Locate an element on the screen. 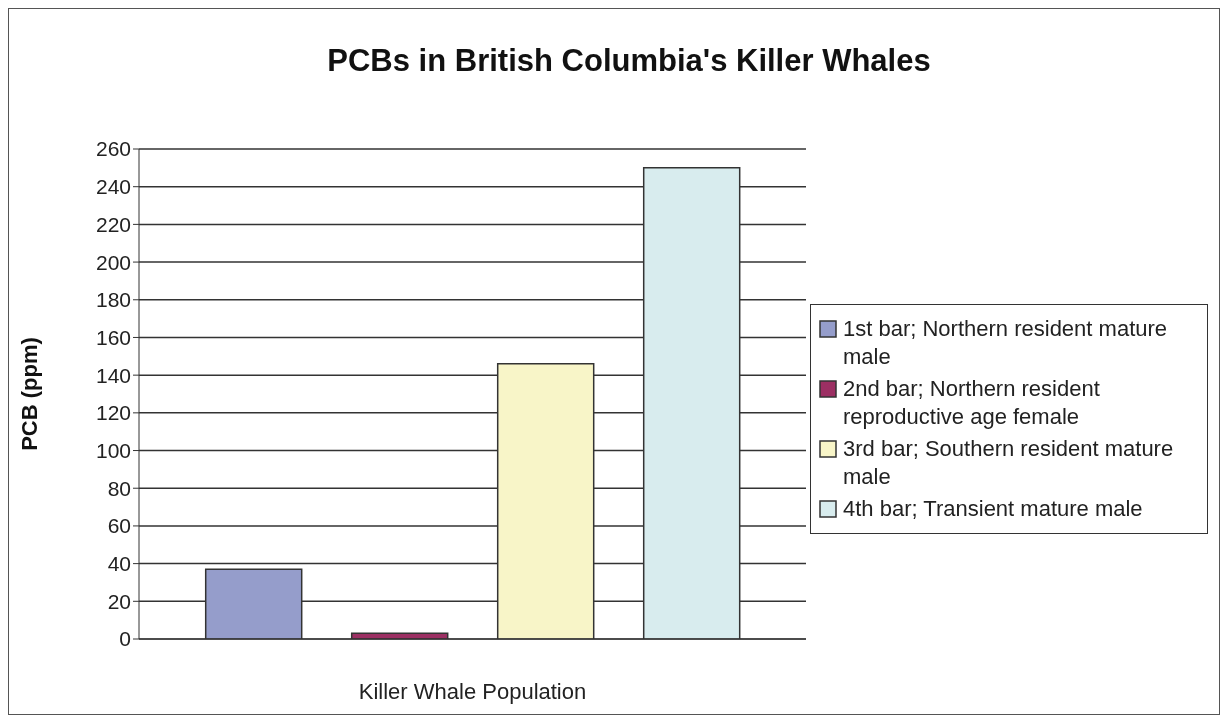  y-tick-label: 80 is located at coordinates (119, 488).